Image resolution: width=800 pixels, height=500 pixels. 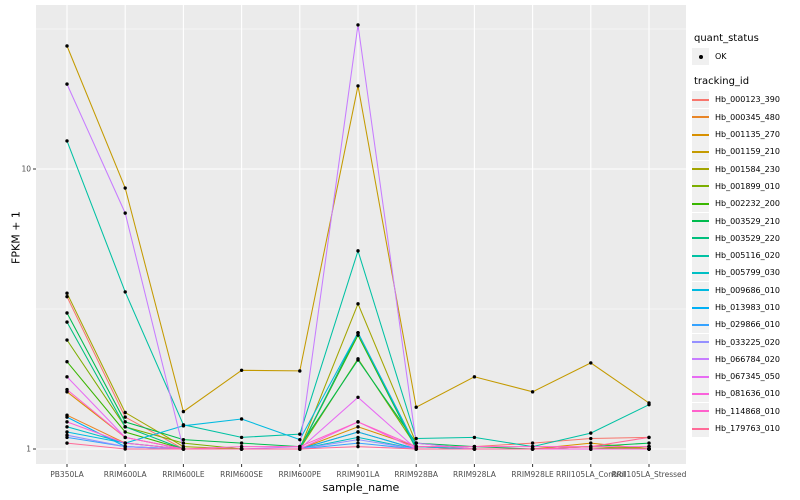 What do you see at coordinates (183, 474) in the screenshot?
I see `x-tick-label: RRIM600LE` at bounding box center [183, 474].